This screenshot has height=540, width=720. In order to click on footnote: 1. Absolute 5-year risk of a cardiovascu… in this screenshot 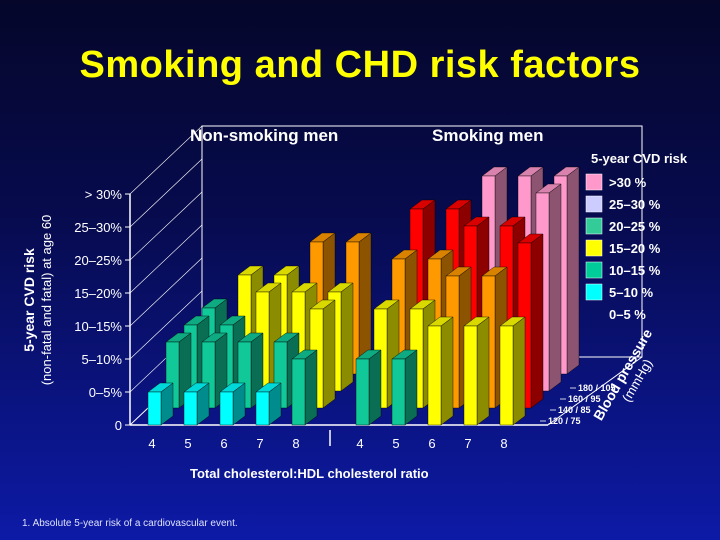, I will do `click(130, 523)`.